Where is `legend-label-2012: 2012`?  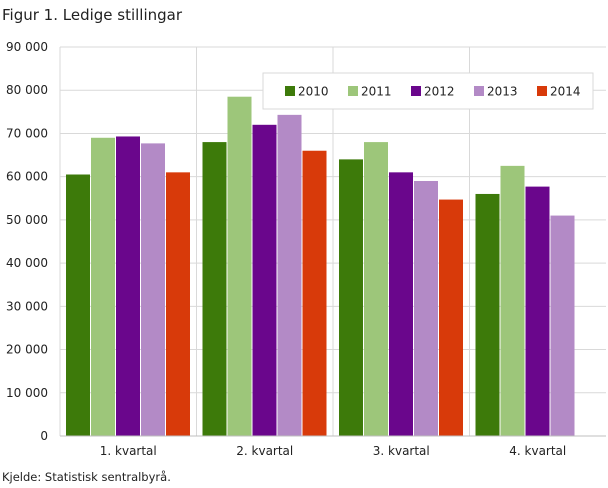 legend-label-2012: 2012 is located at coordinates (439, 92).